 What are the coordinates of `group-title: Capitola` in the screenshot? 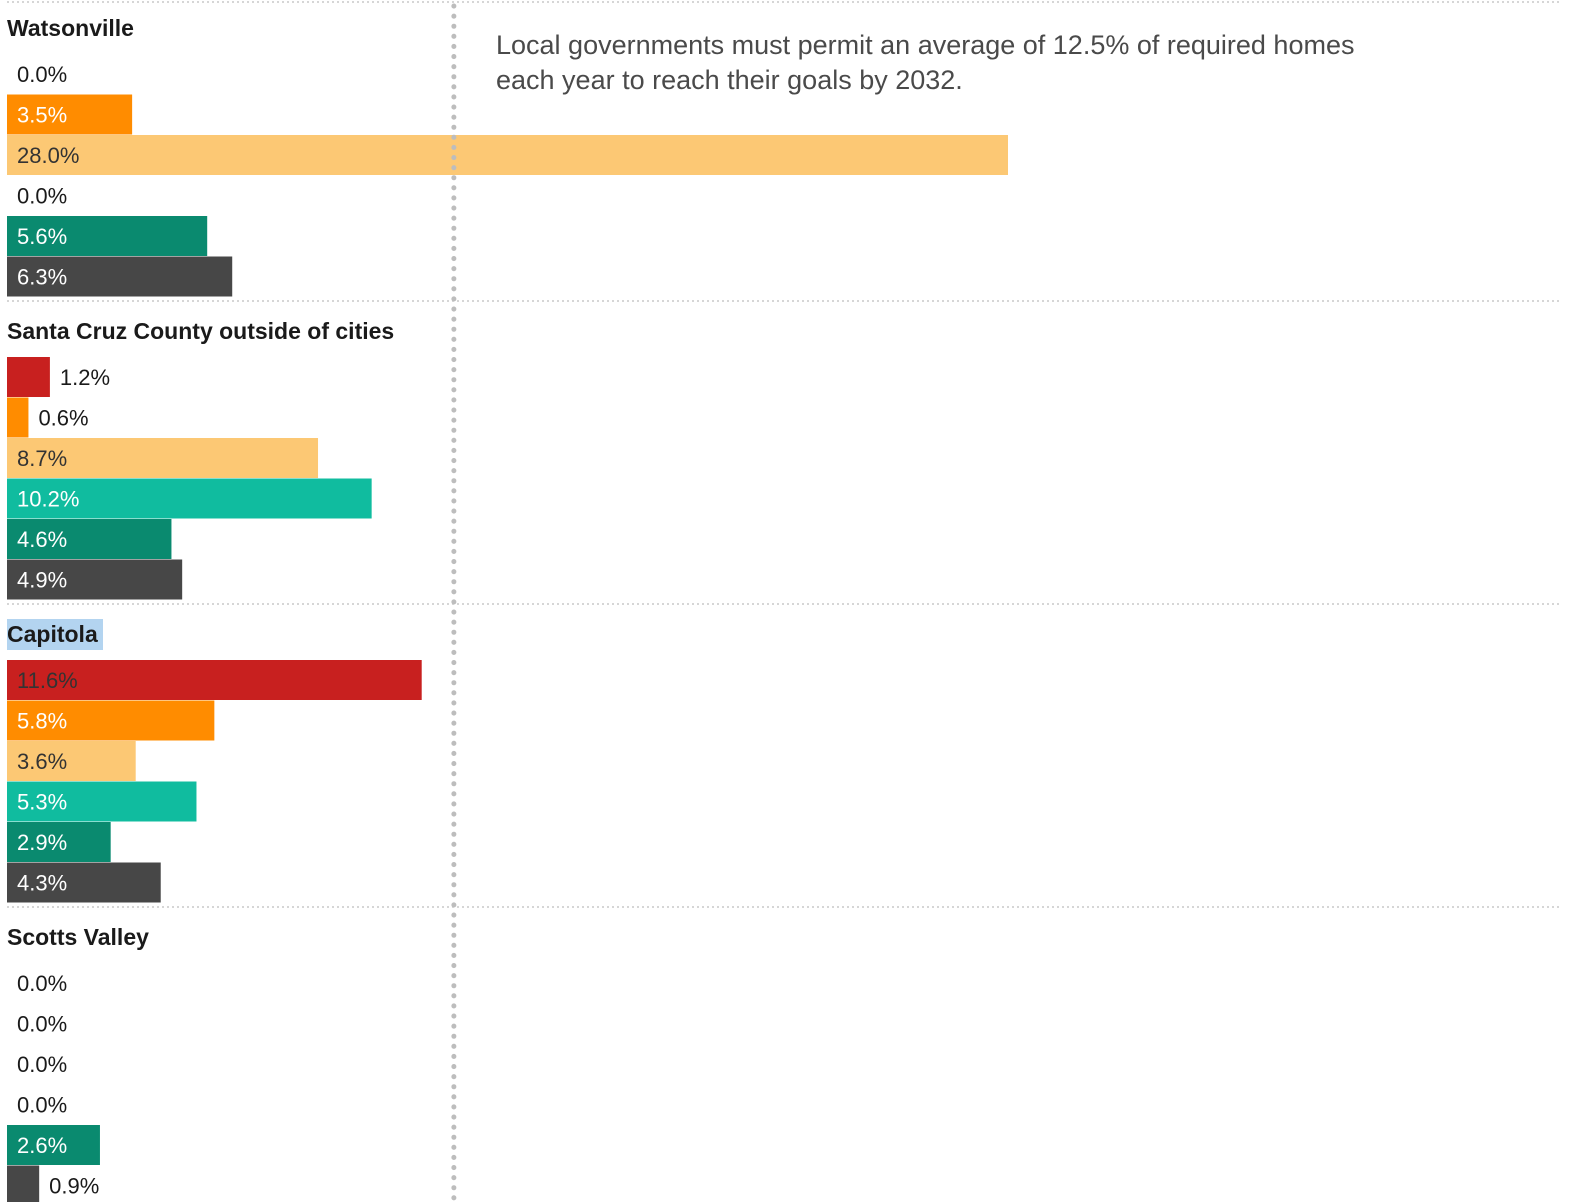 It's located at (52, 634).